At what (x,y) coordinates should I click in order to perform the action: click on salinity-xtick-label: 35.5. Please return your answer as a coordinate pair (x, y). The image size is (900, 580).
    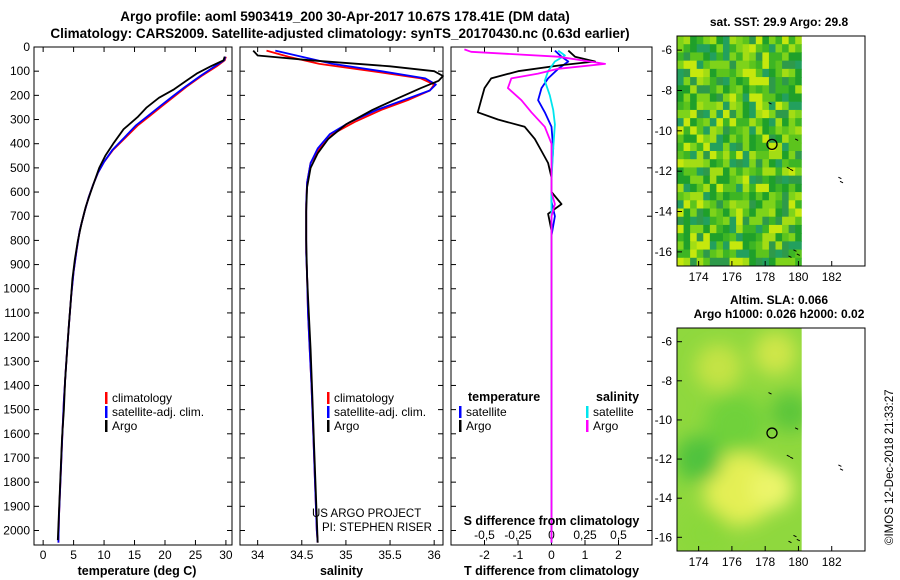
    Looking at the image, I should click on (390, 555).